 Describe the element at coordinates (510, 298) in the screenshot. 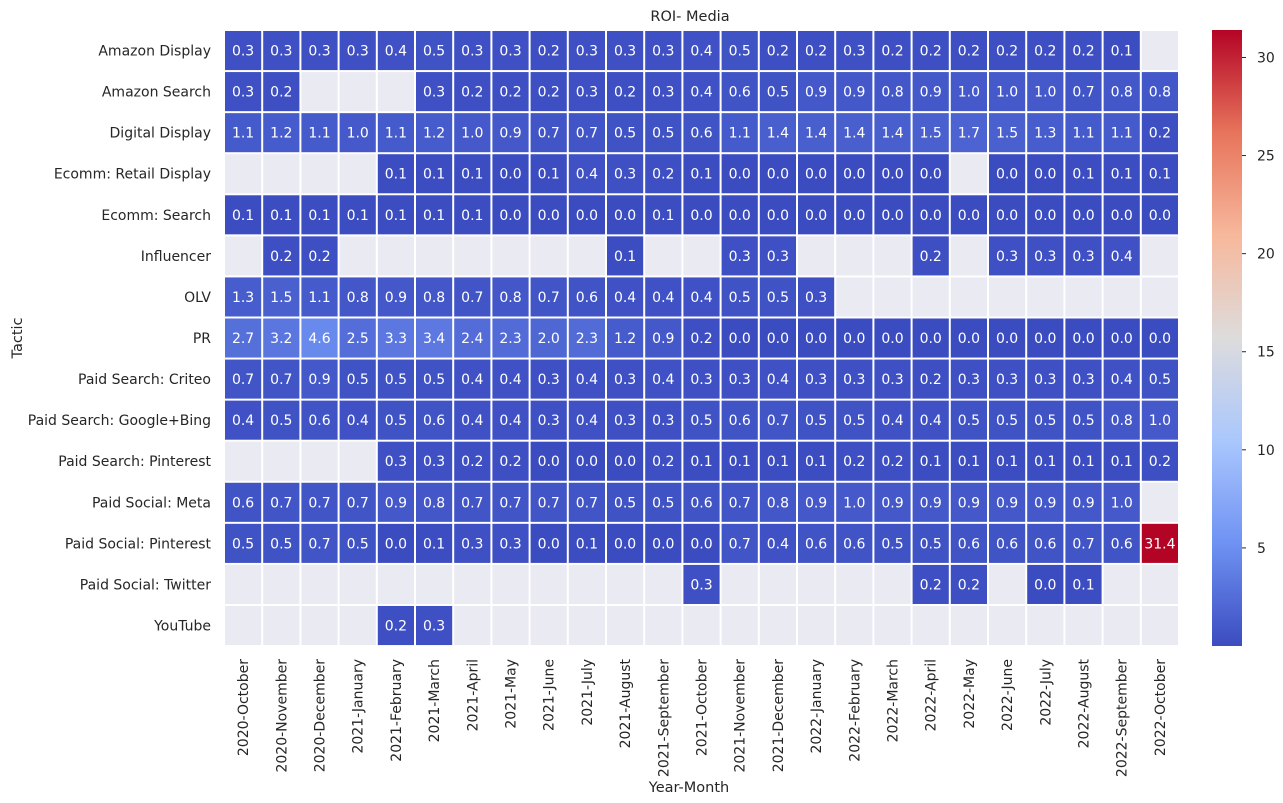

I see `cell-value-label: 0.8` at that location.